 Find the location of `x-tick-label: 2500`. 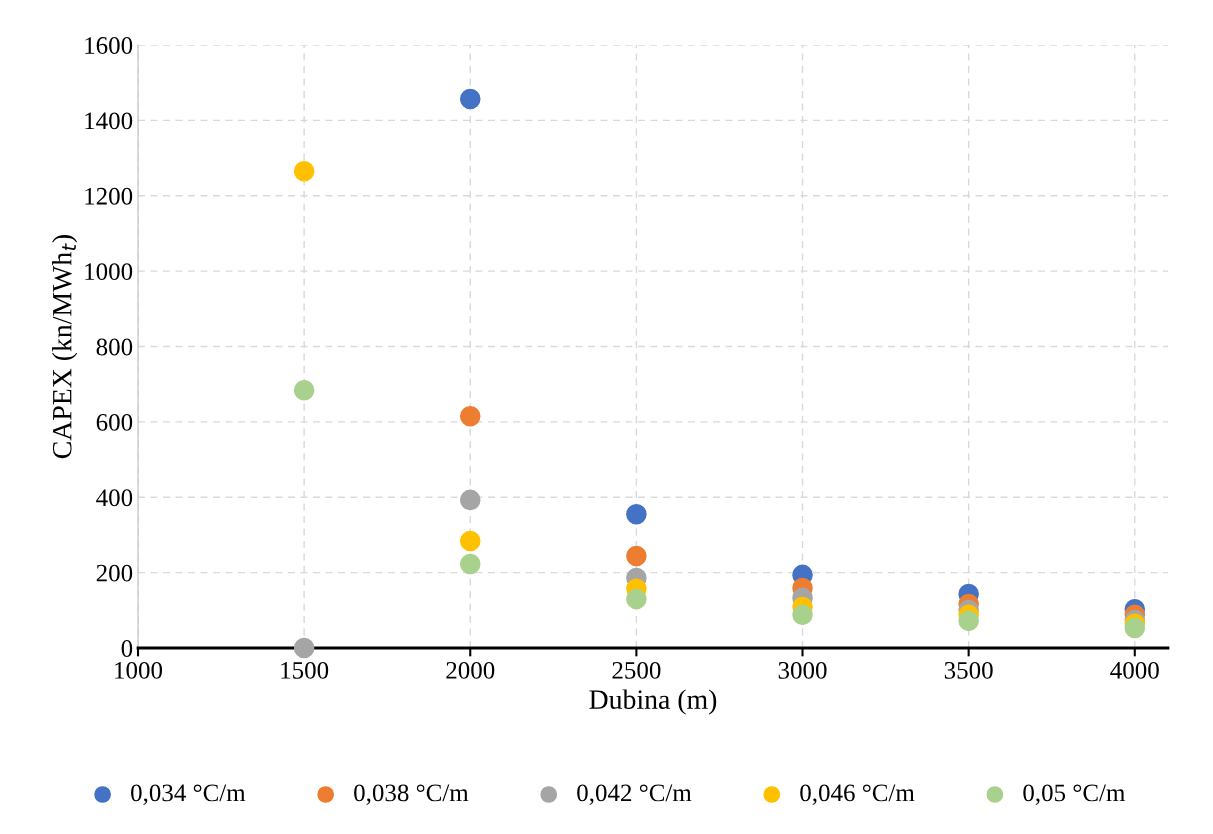

x-tick-label: 2500 is located at coordinates (636, 670).